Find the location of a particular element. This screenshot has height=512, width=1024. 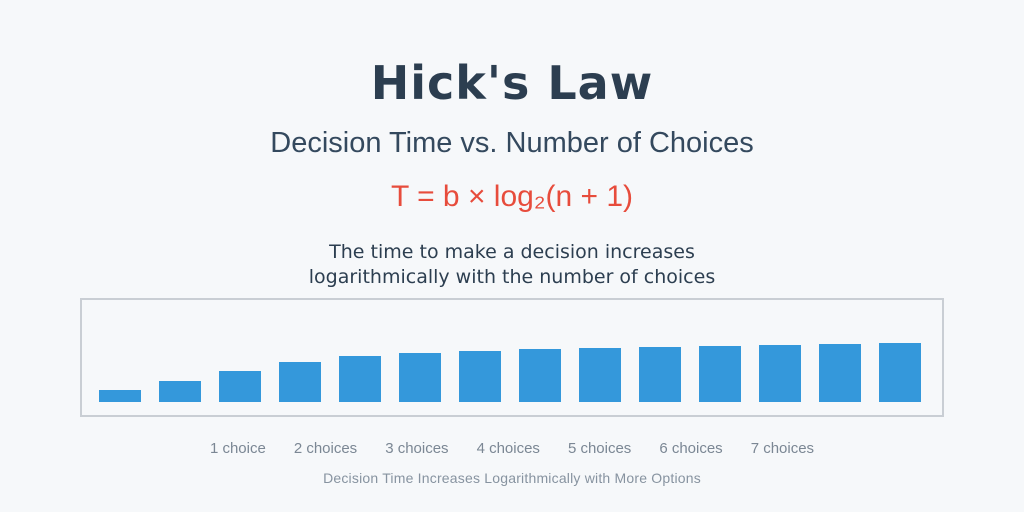

x-axis-label: 1 choice is located at coordinates (237, 448).